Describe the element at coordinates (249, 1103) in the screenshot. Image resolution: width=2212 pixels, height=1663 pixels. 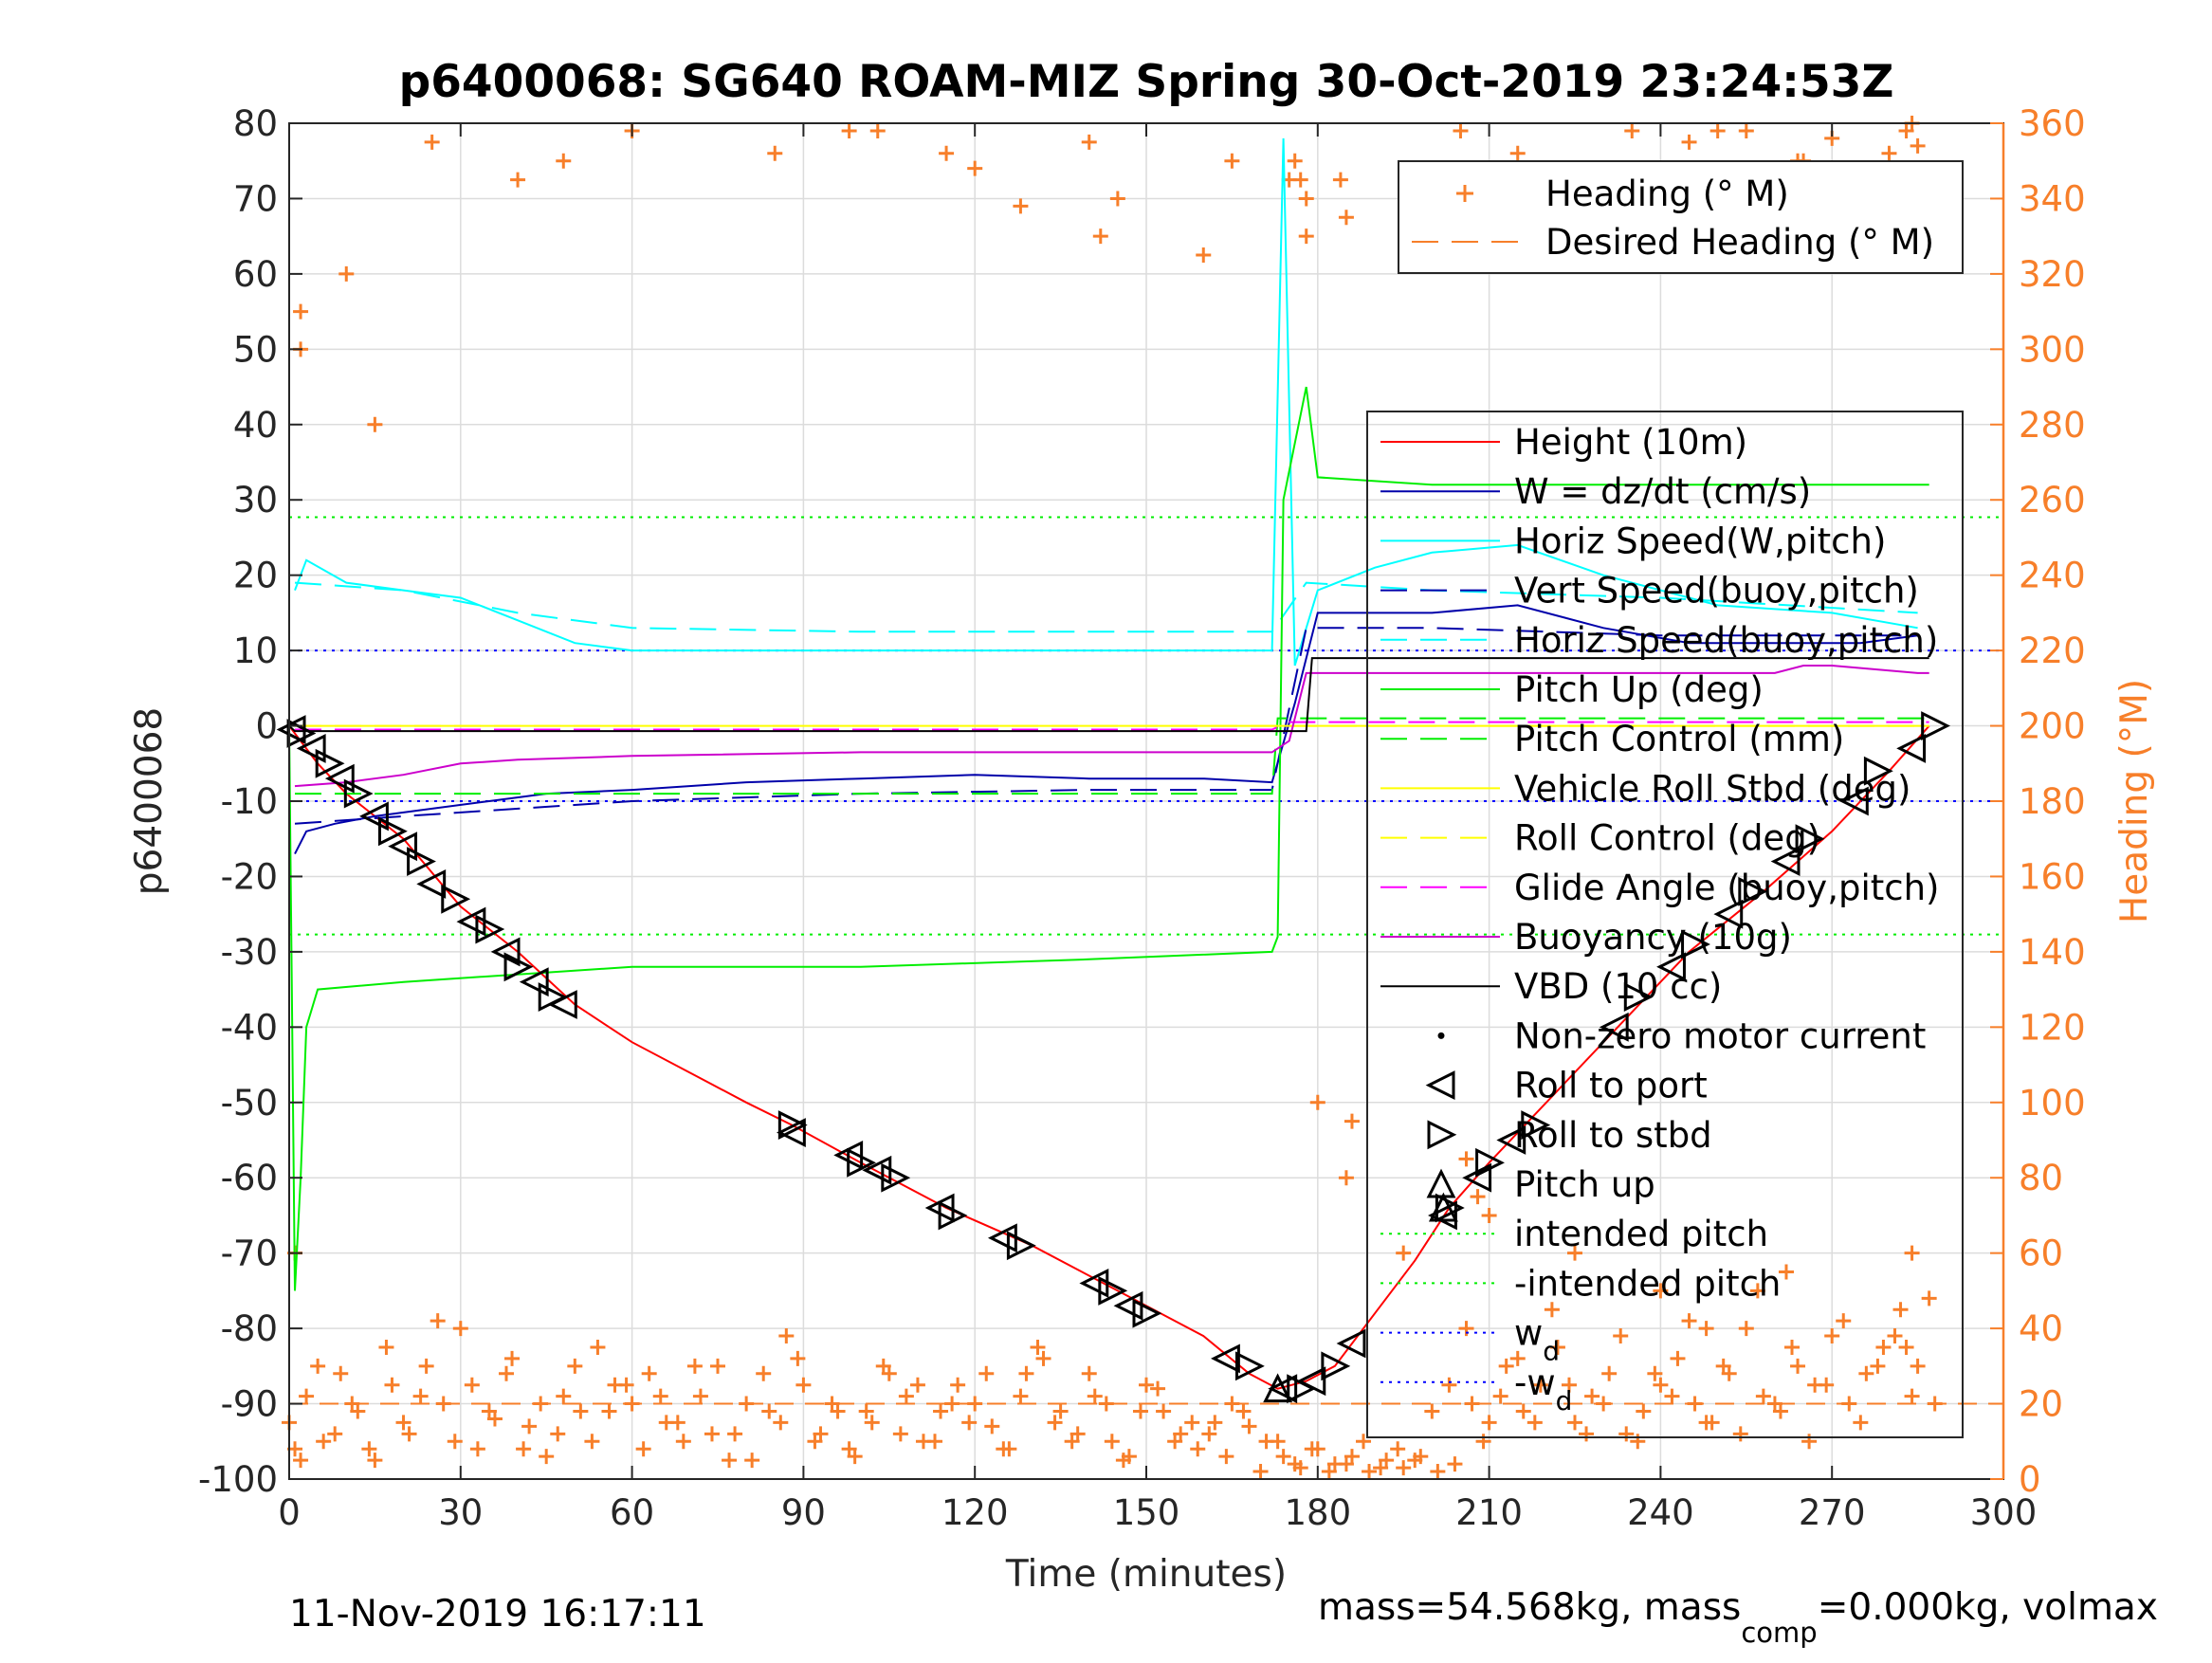
I see `y-tick-label: -50` at that location.